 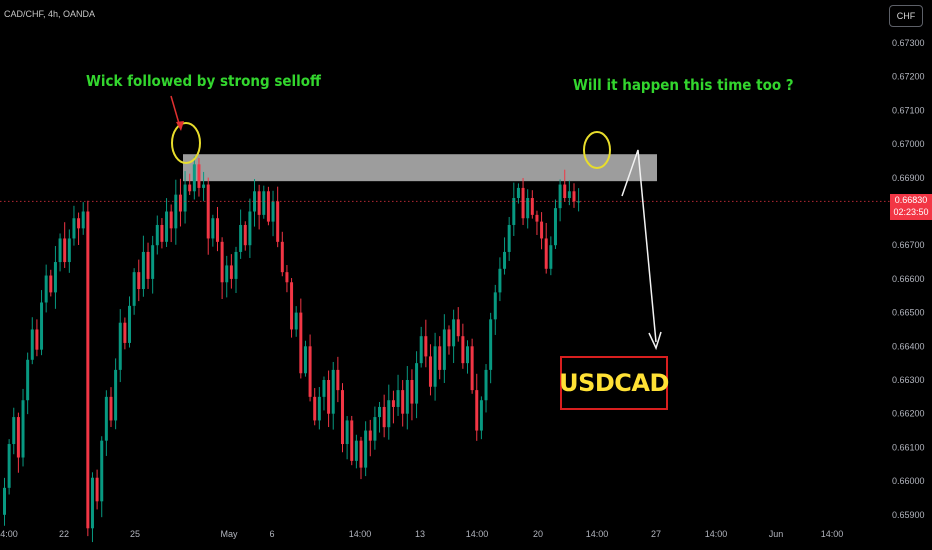 I want to click on projection-path, so click(x=639, y=246).